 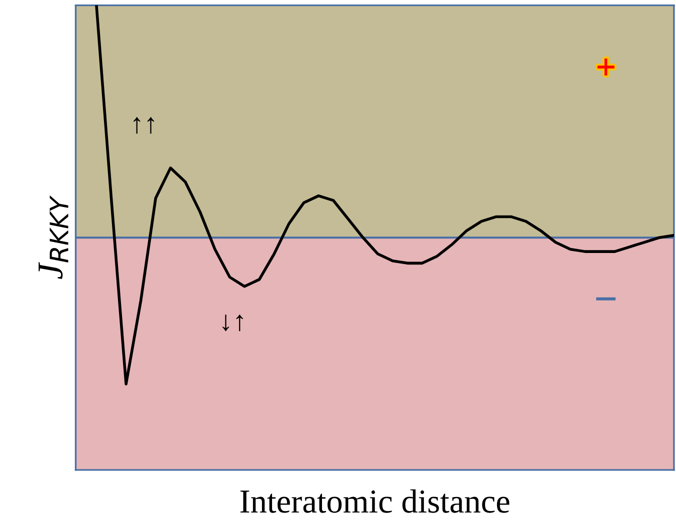 I want to click on annotation: −, so click(x=606, y=298).